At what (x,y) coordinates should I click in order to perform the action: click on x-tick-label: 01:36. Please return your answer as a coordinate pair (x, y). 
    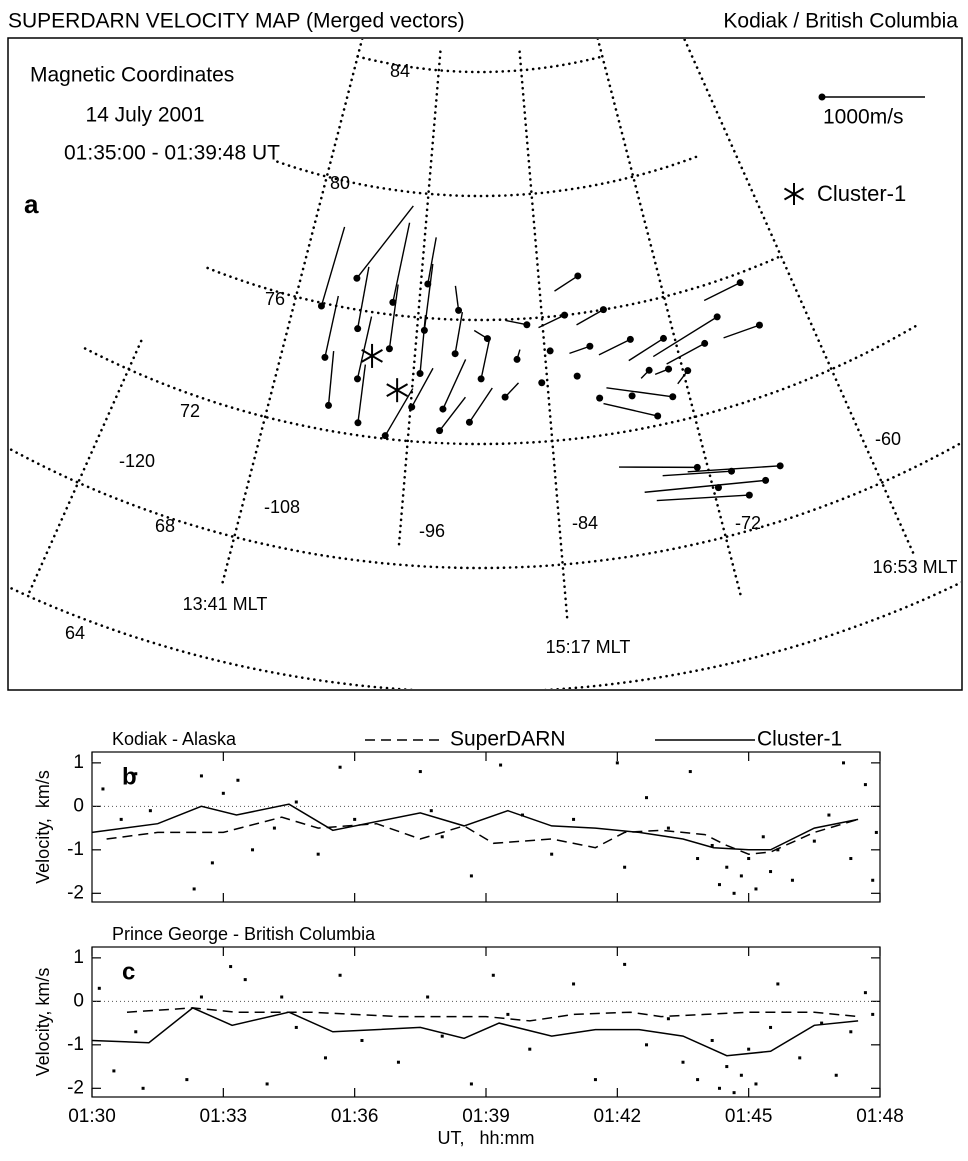
    Looking at the image, I should click on (355, 1116).